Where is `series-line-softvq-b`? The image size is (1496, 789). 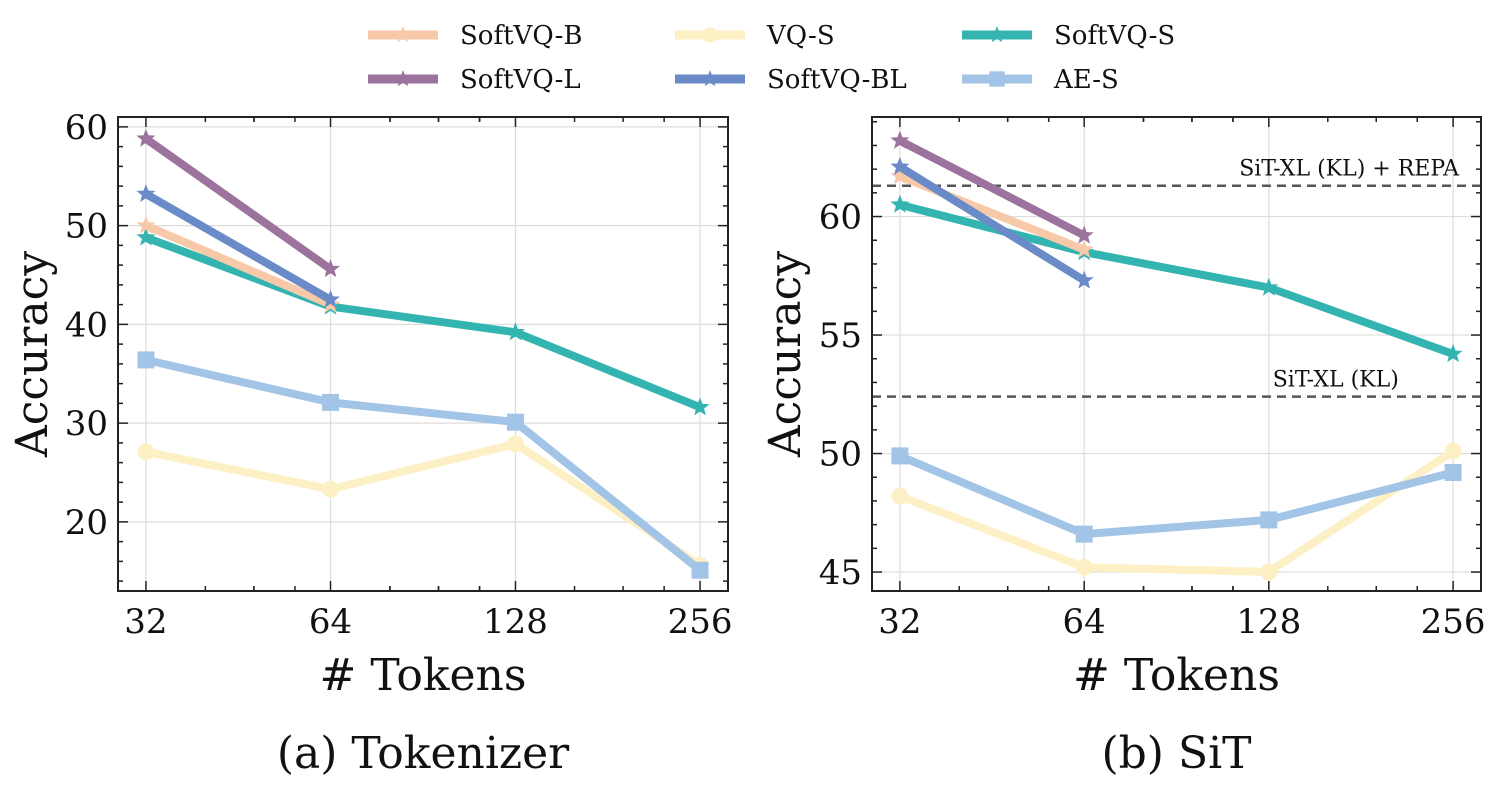
series-line-softvq-b is located at coordinates (238, 265).